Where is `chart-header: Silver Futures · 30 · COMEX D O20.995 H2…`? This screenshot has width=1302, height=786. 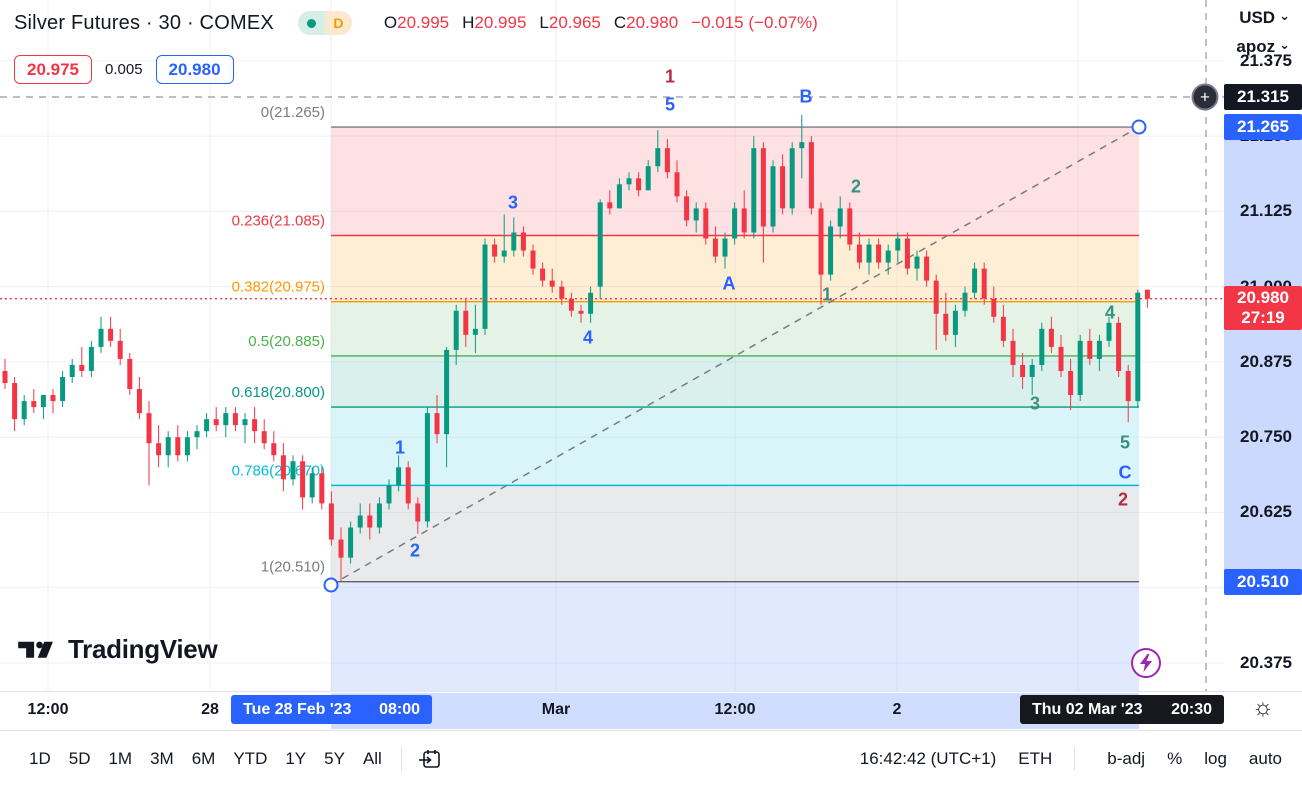
chart-header: Silver Futures · 30 · COMEX D O20.995 H2… is located at coordinates (416, 47).